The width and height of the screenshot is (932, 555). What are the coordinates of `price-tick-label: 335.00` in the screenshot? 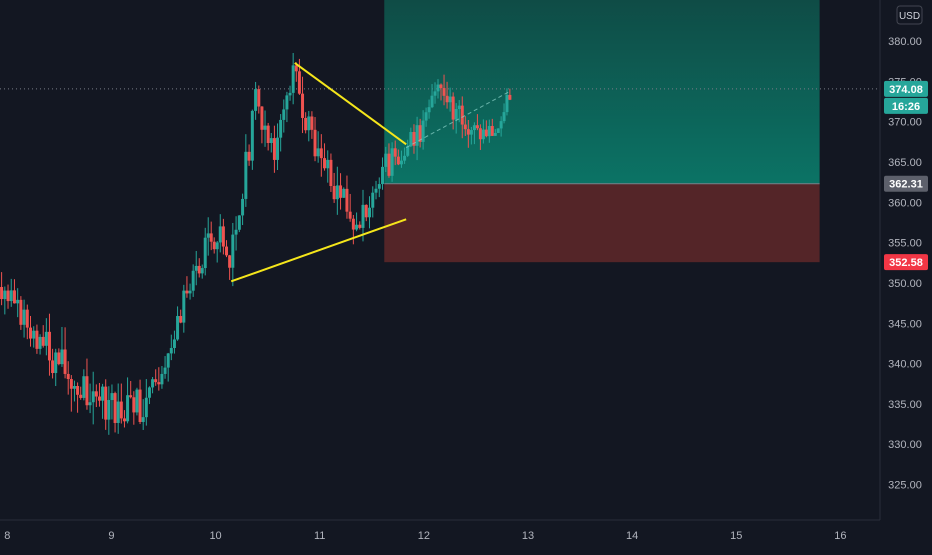 It's located at (905, 405).